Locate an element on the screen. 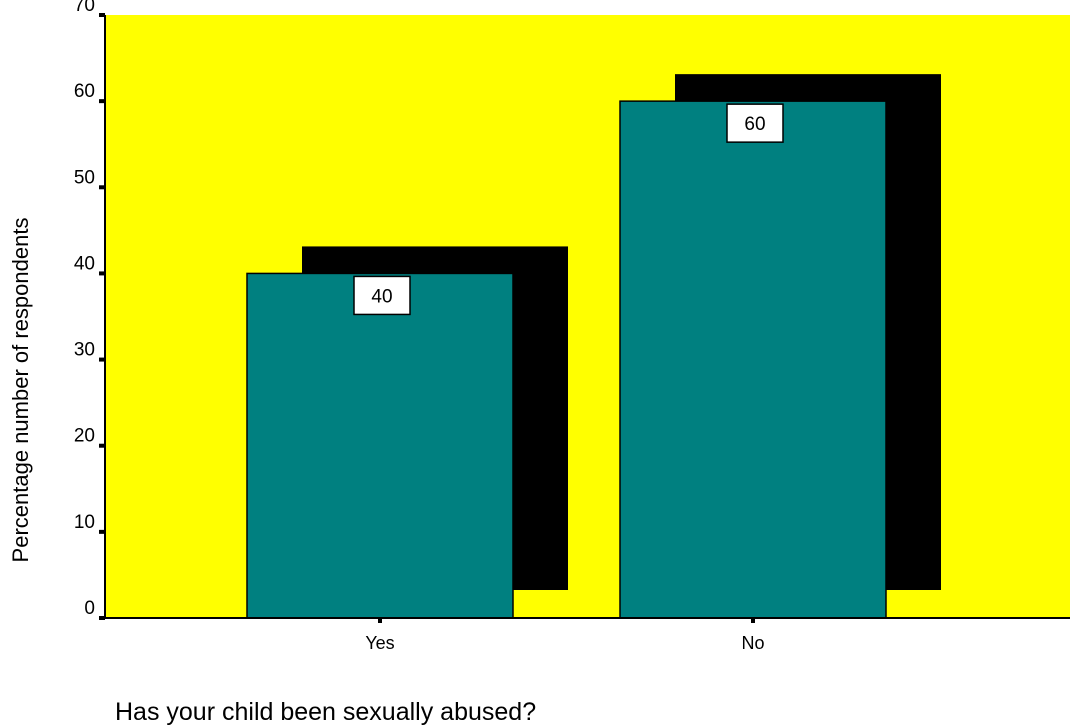 Image resolution: width=1070 pixels, height=725 pixels. x-ticks: Yes No is located at coordinates (565, 635).